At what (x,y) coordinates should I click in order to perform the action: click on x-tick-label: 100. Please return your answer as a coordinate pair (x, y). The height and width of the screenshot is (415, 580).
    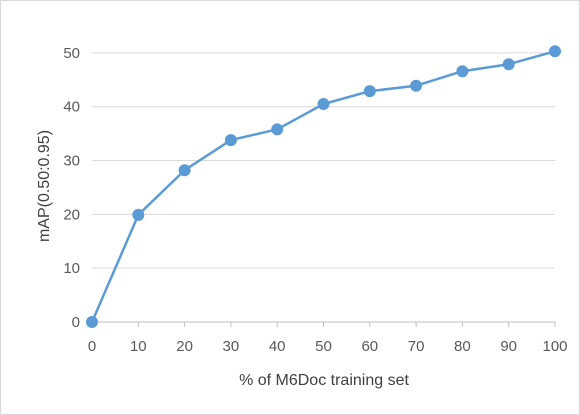
    Looking at the image, I should click on (554, 346).